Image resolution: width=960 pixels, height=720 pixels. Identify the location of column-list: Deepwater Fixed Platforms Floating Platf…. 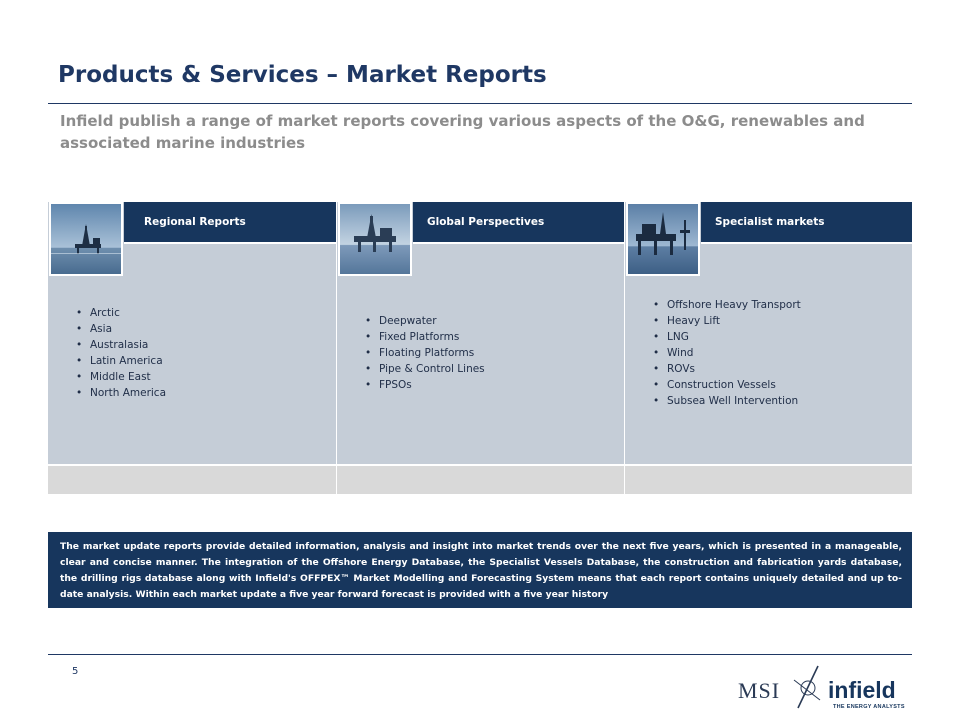
(480, 353).